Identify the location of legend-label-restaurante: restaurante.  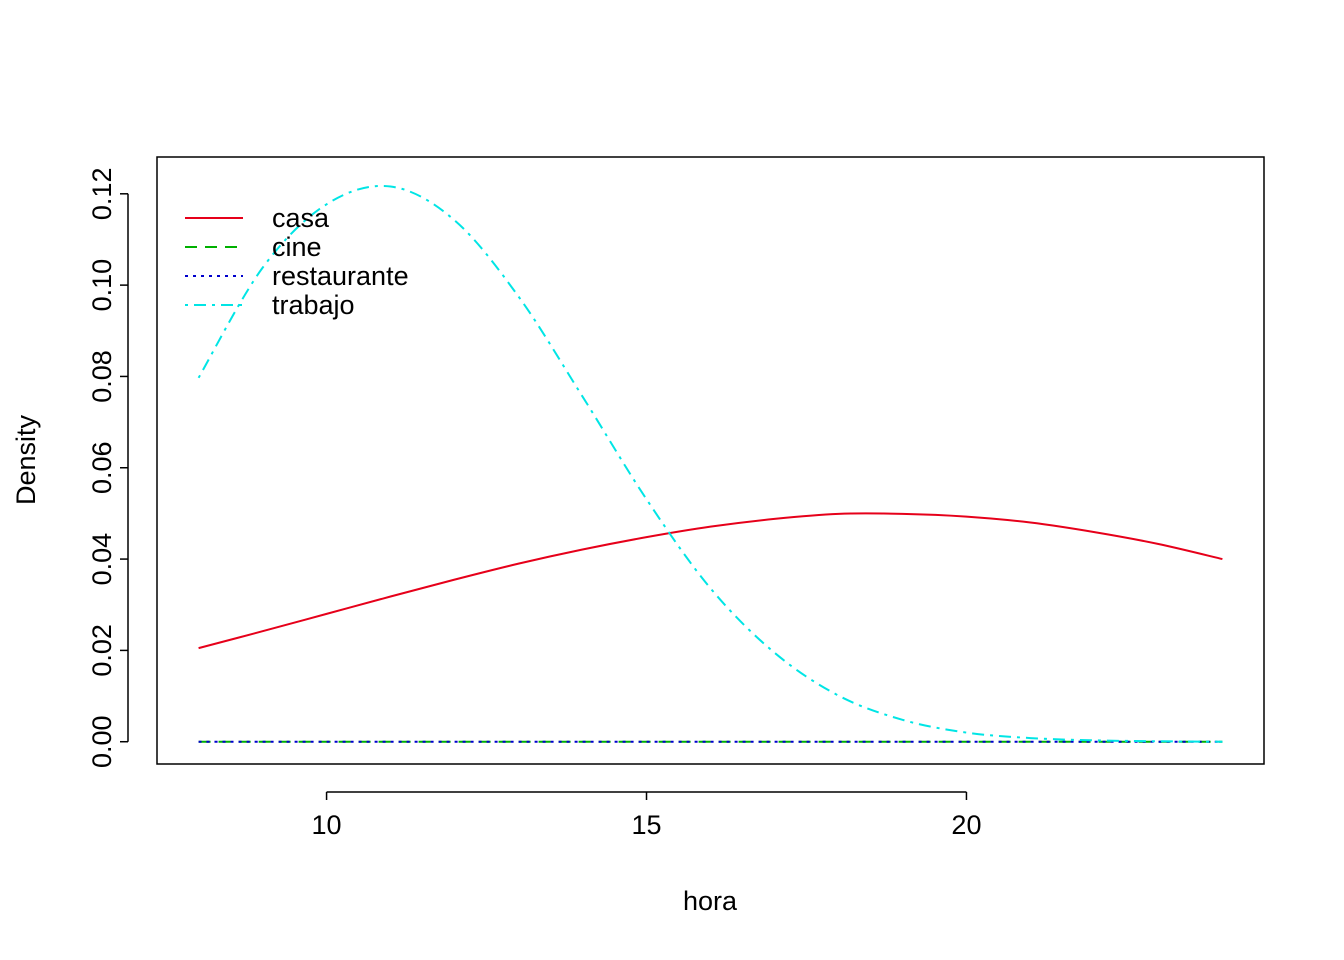
(340, 276).